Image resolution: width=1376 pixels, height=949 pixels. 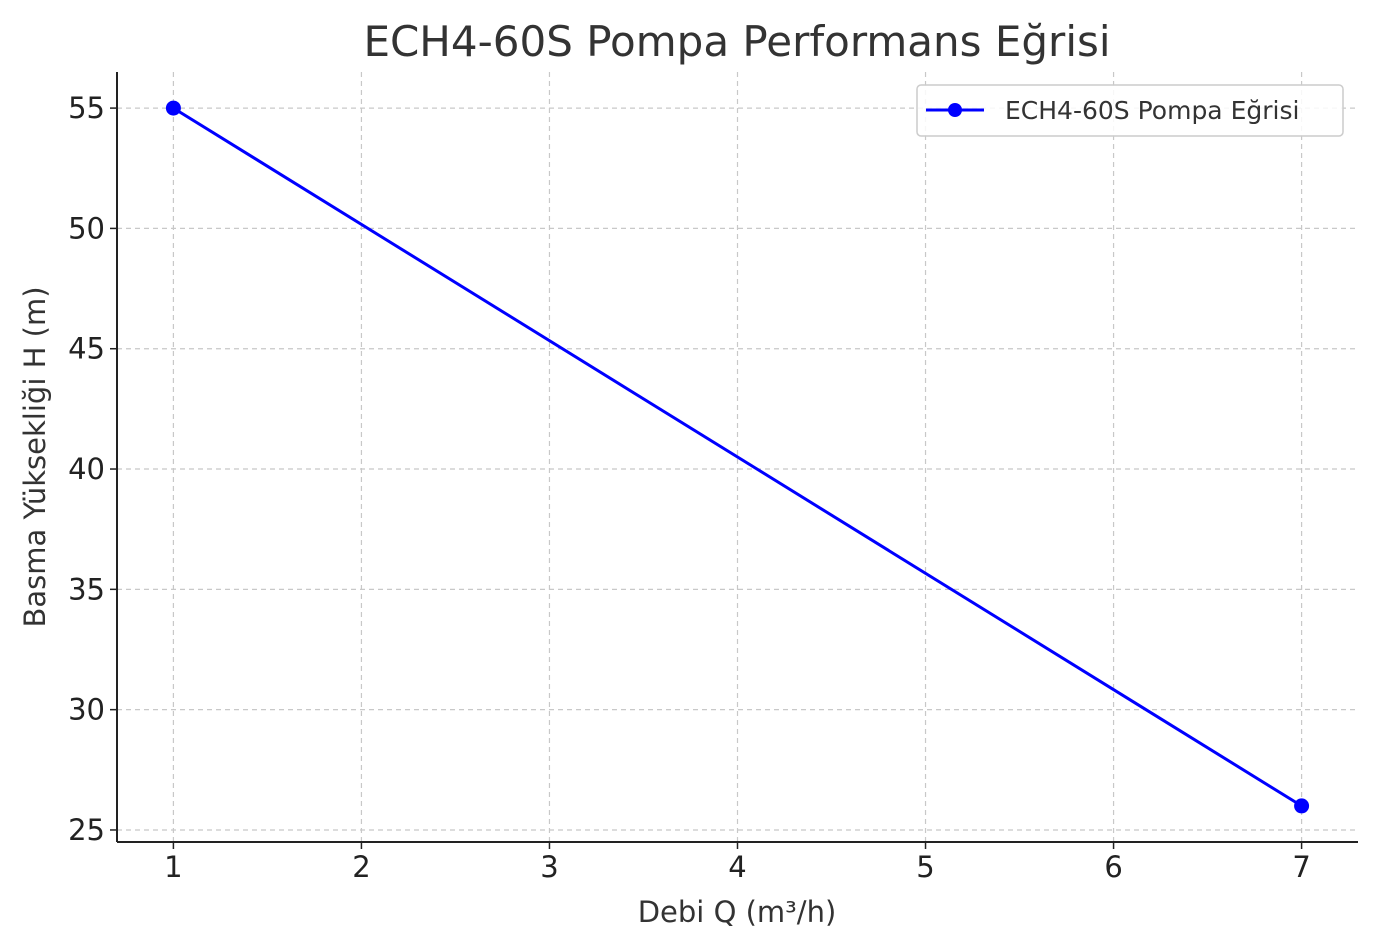 I want to click on x-tick-label: 1, so click(x=173, y=867).